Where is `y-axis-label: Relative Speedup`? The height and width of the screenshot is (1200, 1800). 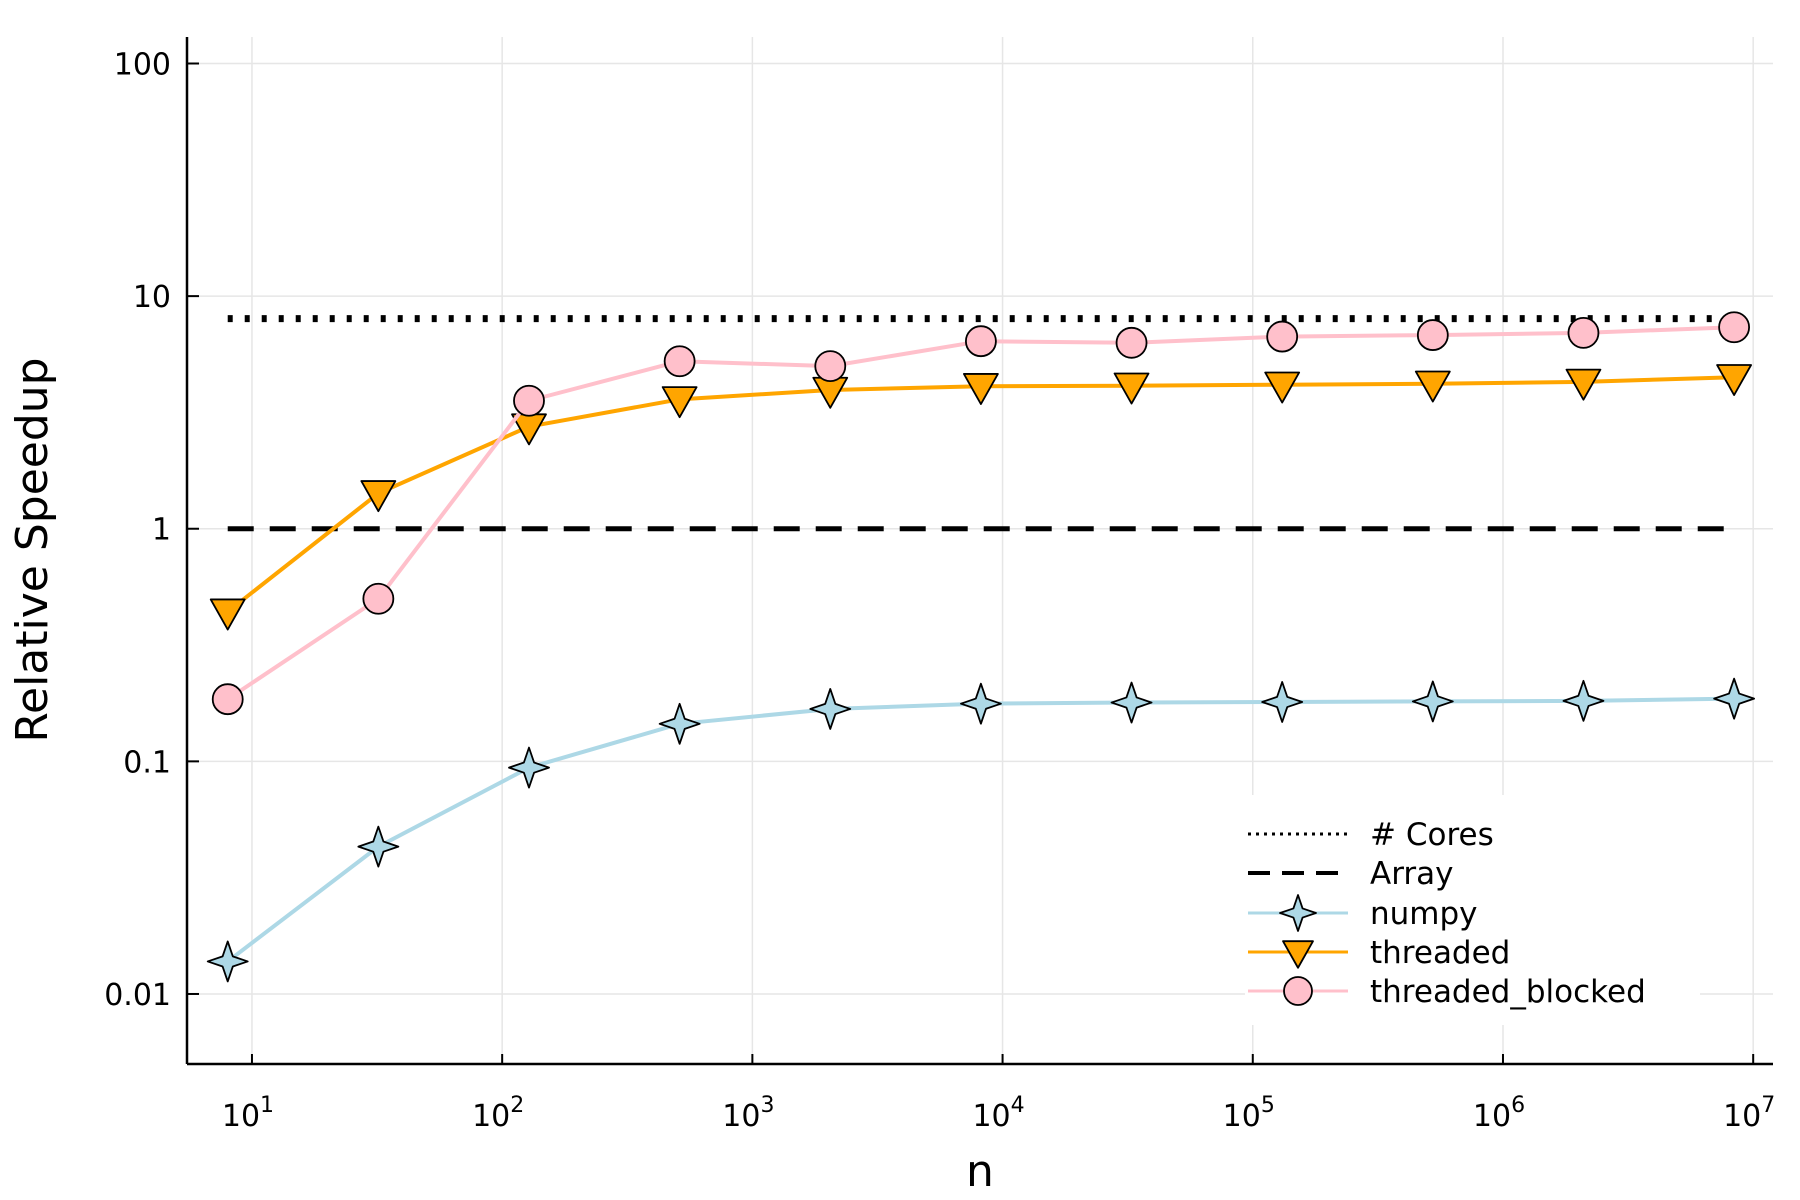 y-axis-label: Relative Speedup is located at coordinates (32, 549).